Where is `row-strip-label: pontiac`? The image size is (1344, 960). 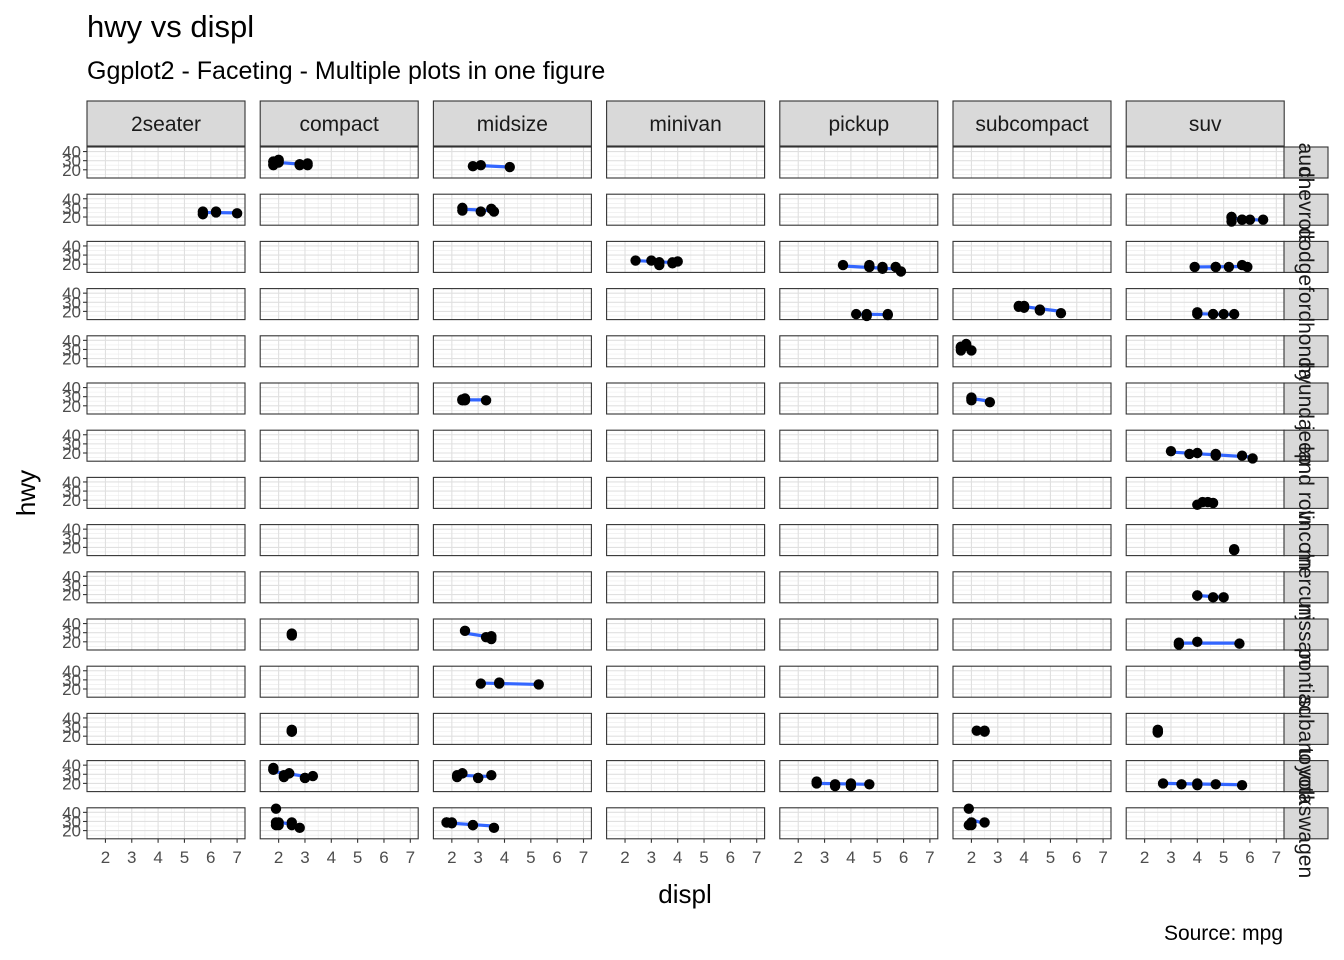
row-strip-label: pontiac is located at coordinates (1305, 682).